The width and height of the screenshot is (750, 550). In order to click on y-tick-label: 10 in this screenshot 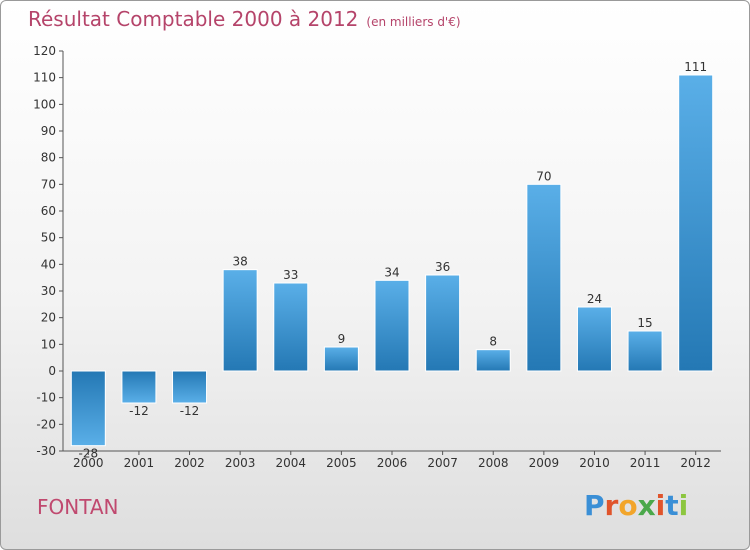, I will do `click(48, 344)`.